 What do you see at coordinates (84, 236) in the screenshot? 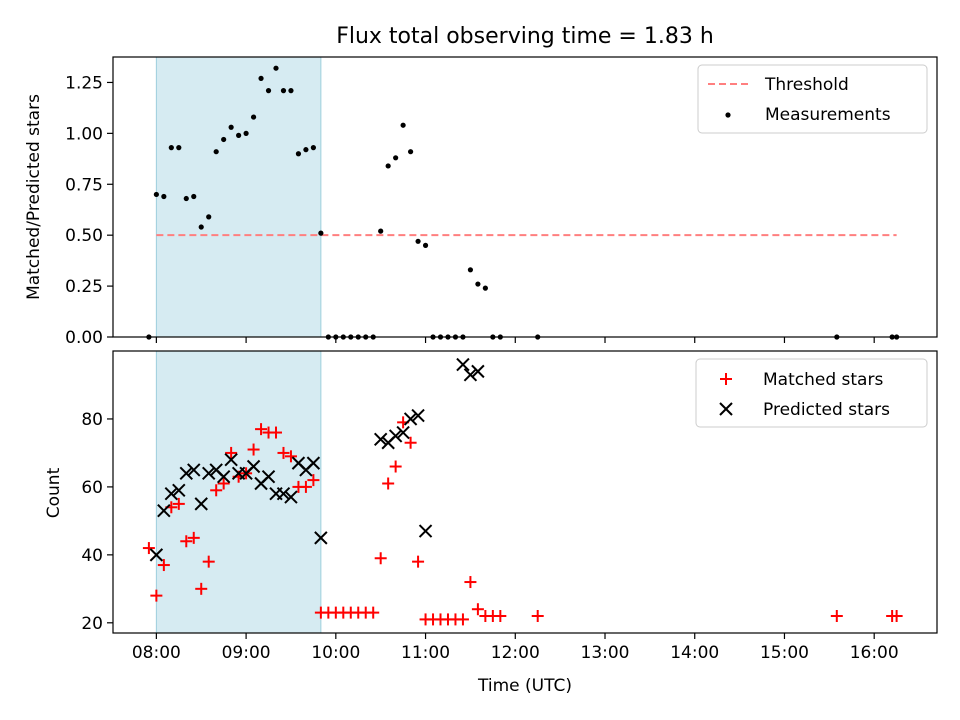
I see `y-tick-label: 0.50` at bounding box center [84, 236].